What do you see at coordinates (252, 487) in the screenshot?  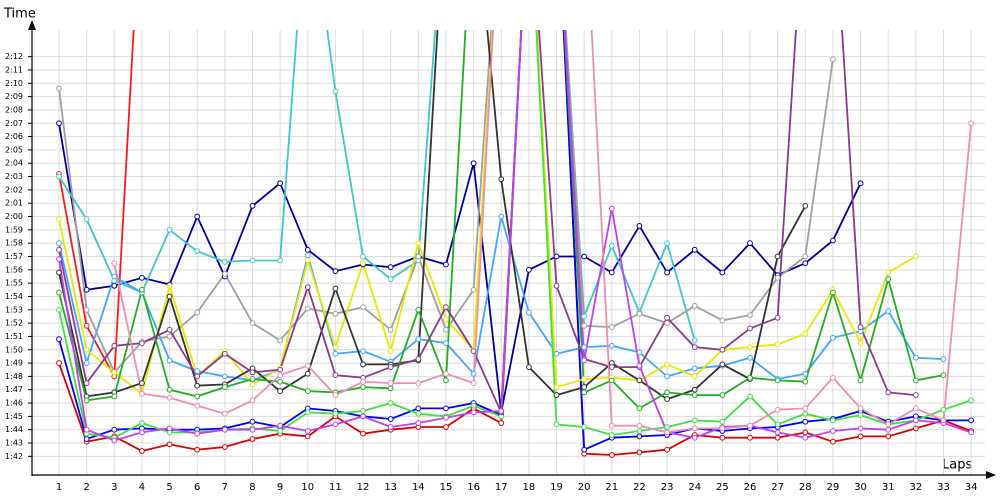 I see `x-tick-label: 8` at bounding box center [252, 487].